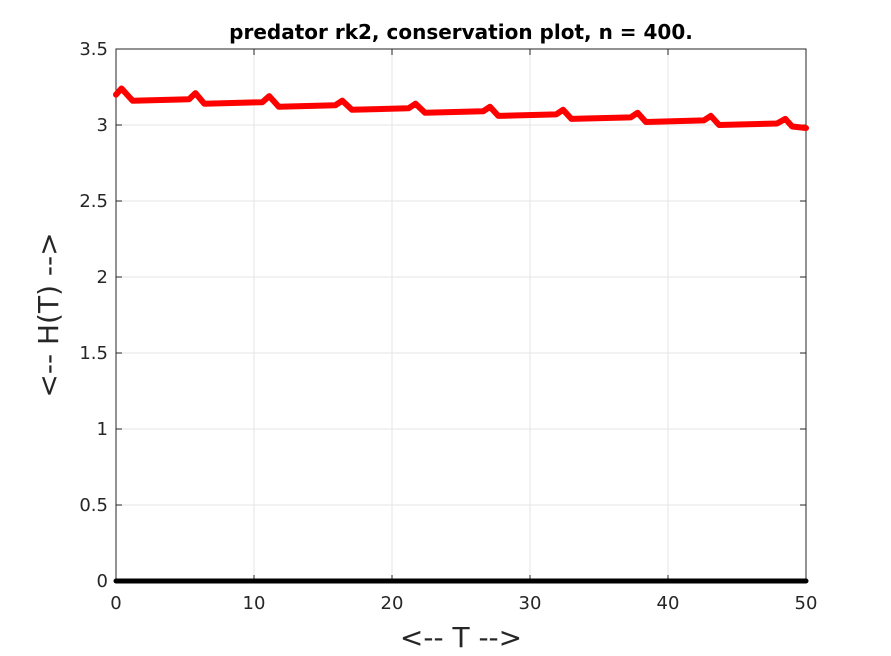  I want to click on x-tick-label: 20, so click(392, 603).